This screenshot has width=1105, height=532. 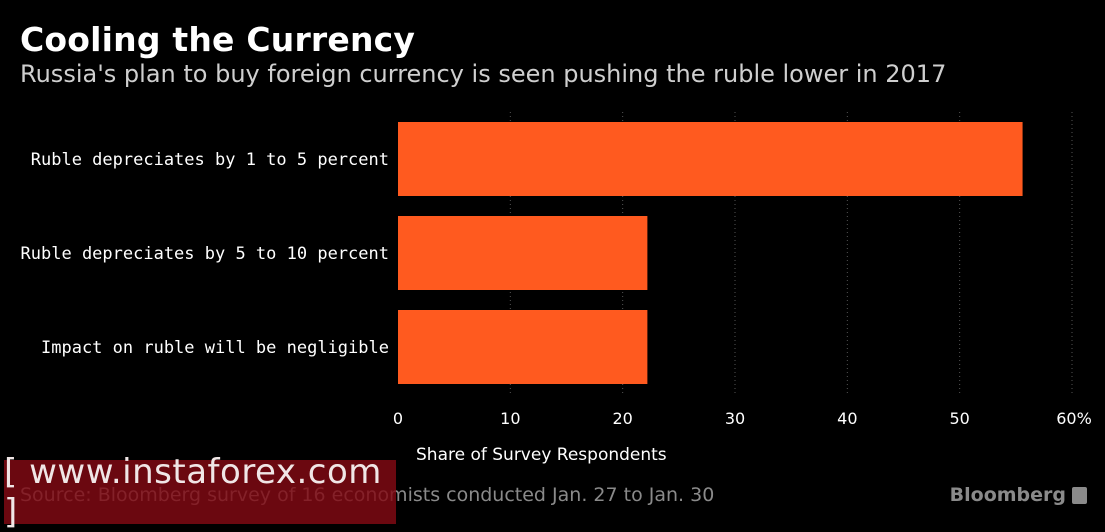 What do you see at coordinates (510, 418) in the screenshot?
I see `x-tick-label: 10` at bounding box center [510, 418].